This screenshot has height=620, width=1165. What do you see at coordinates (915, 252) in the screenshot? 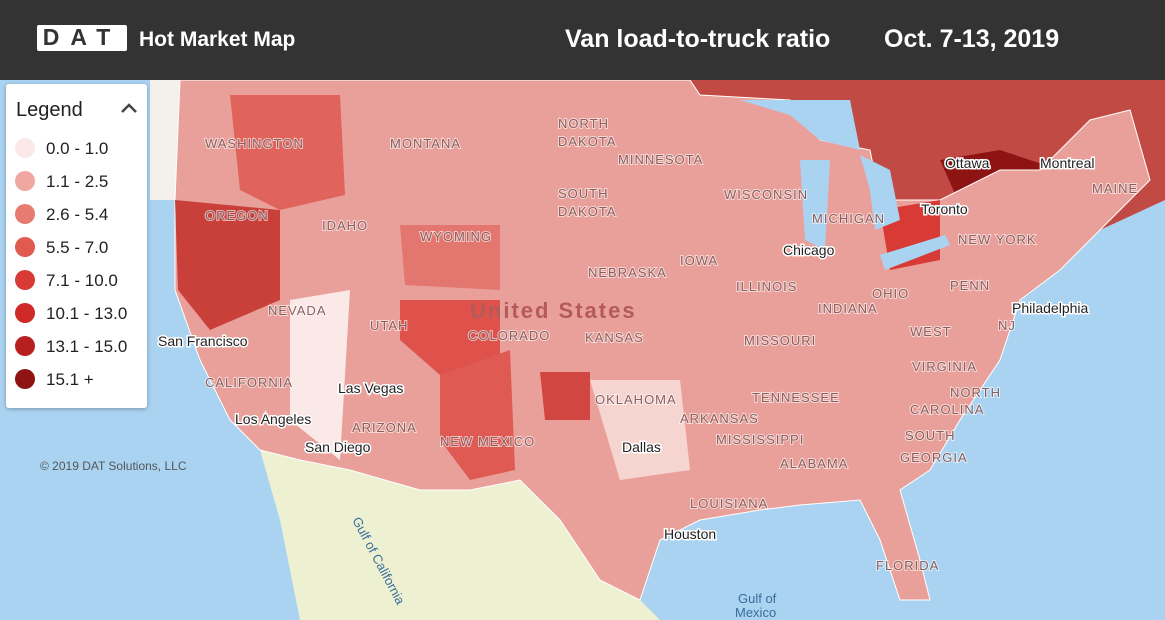
I see `lake-erie` at bounding box center [915, 252].